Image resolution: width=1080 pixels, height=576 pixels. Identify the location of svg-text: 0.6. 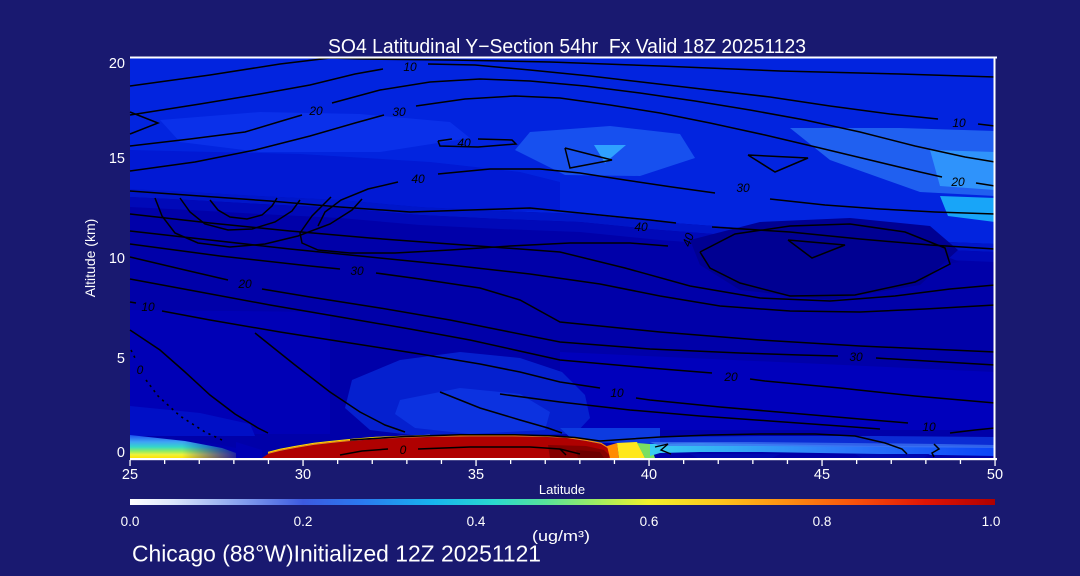
(649, 521).